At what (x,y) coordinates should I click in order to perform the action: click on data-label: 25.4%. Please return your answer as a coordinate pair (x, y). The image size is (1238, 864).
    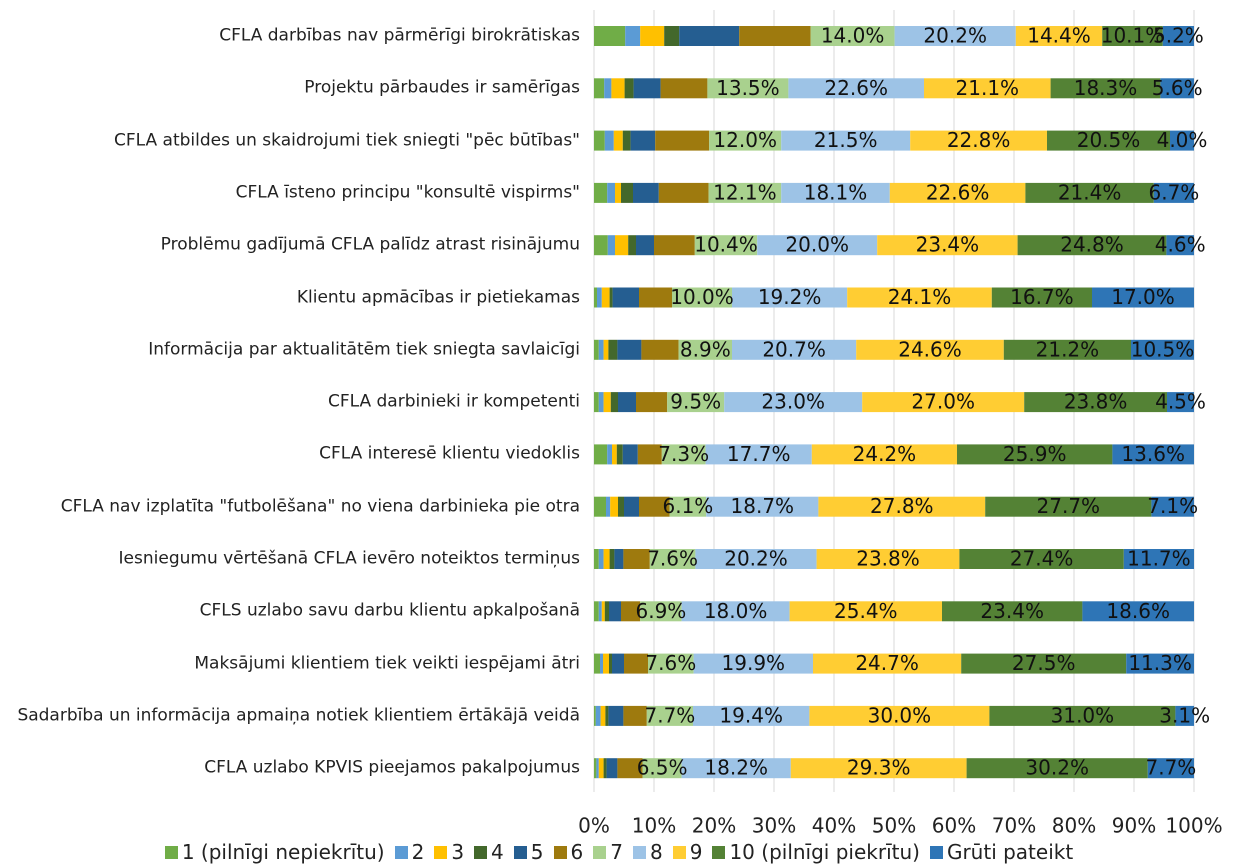
    Looking at the image, I should click on (866, 611).